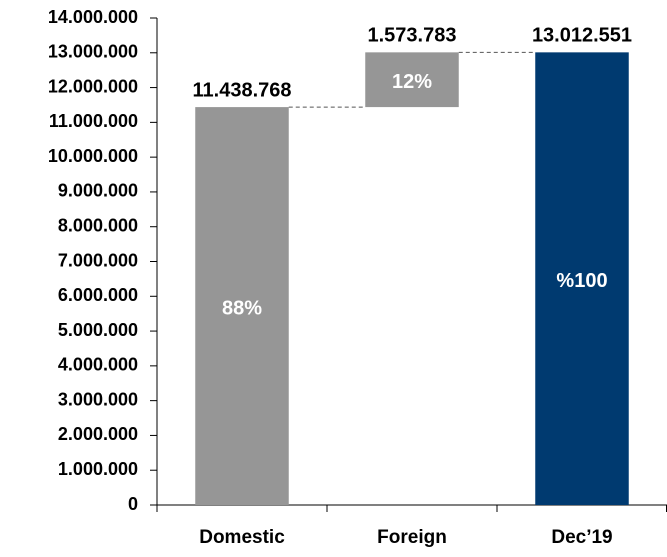  Describe the element at coordinates (98, 295) in the screenshot. I see `y-tick-label: 6.000.000` at that location.